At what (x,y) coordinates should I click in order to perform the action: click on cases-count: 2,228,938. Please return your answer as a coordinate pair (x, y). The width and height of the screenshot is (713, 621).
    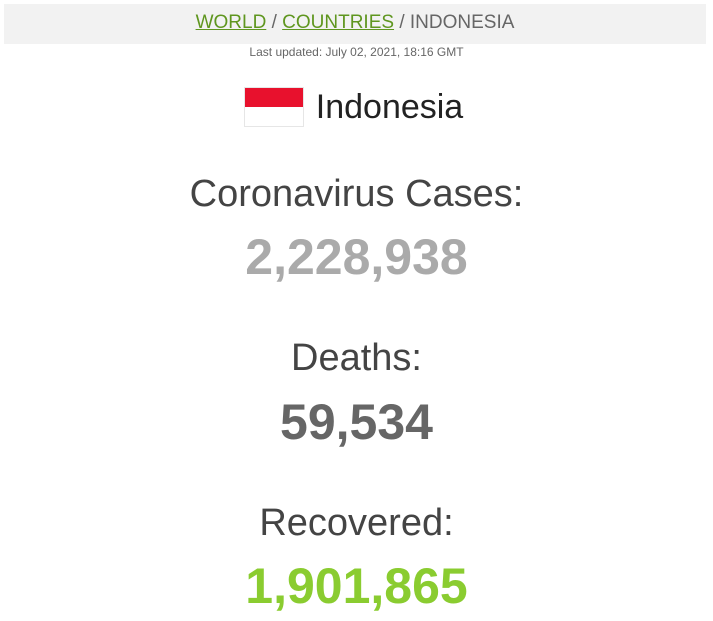
    Looking at the image, I should click on (356, 257).